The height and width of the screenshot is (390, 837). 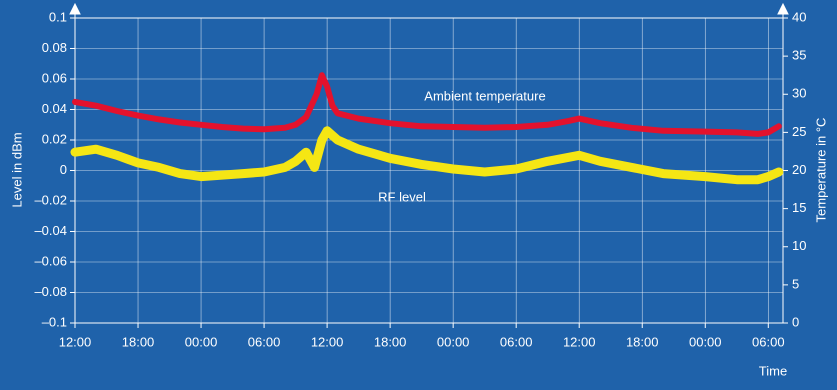 What do you see at coordinates (63, 169) in the screenshot?
I see `y-tick-label: 0` at bounding box center [63, 169].